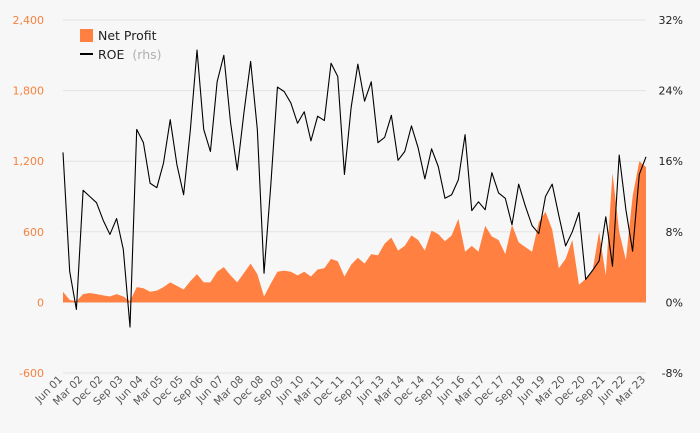 This screenshot has width=700, height=433. What do you see at coordinates (671, 161) in the screenshot?
I see `right-tick-label-2: 16%` at bounding box center [671, 161].